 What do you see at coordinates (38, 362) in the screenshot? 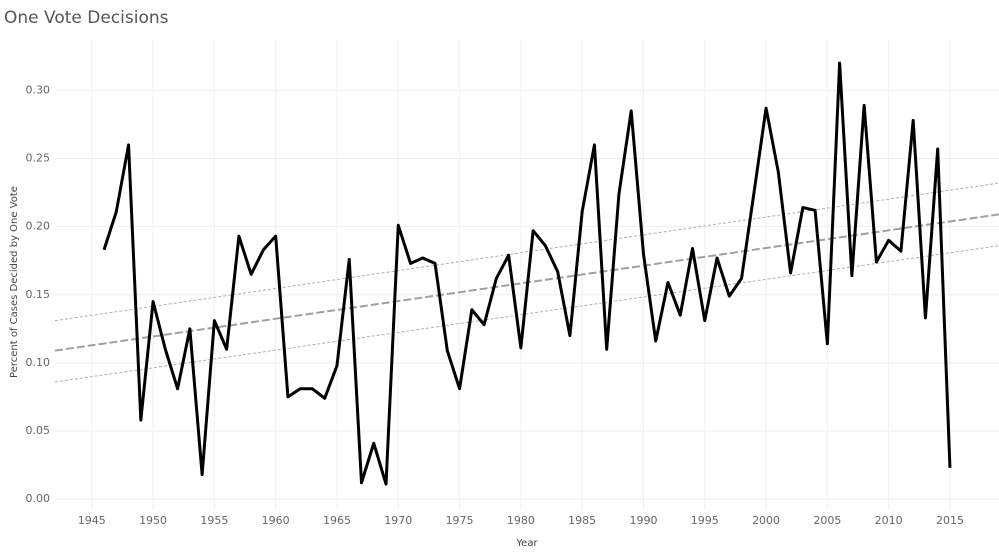
I see `y-tick-label: 0.10` at bounding box center [38, 362].